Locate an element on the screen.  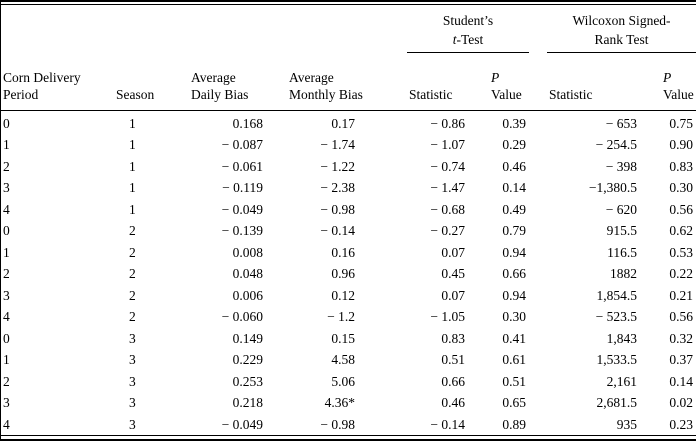
cell-w-p-value: 0.90 is located at coordinates (681, 144).